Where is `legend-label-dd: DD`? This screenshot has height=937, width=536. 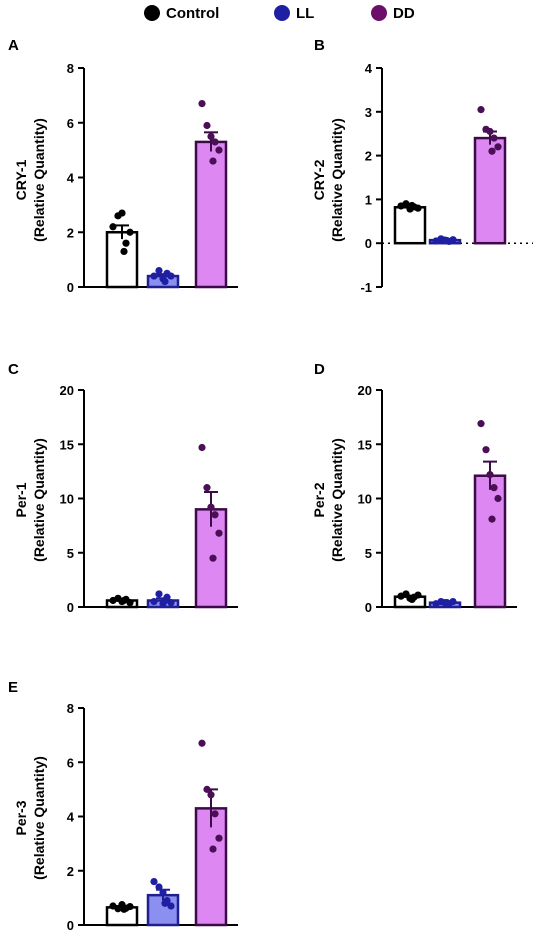 legend-label-dd: DD is located at coordinates (404, 13).